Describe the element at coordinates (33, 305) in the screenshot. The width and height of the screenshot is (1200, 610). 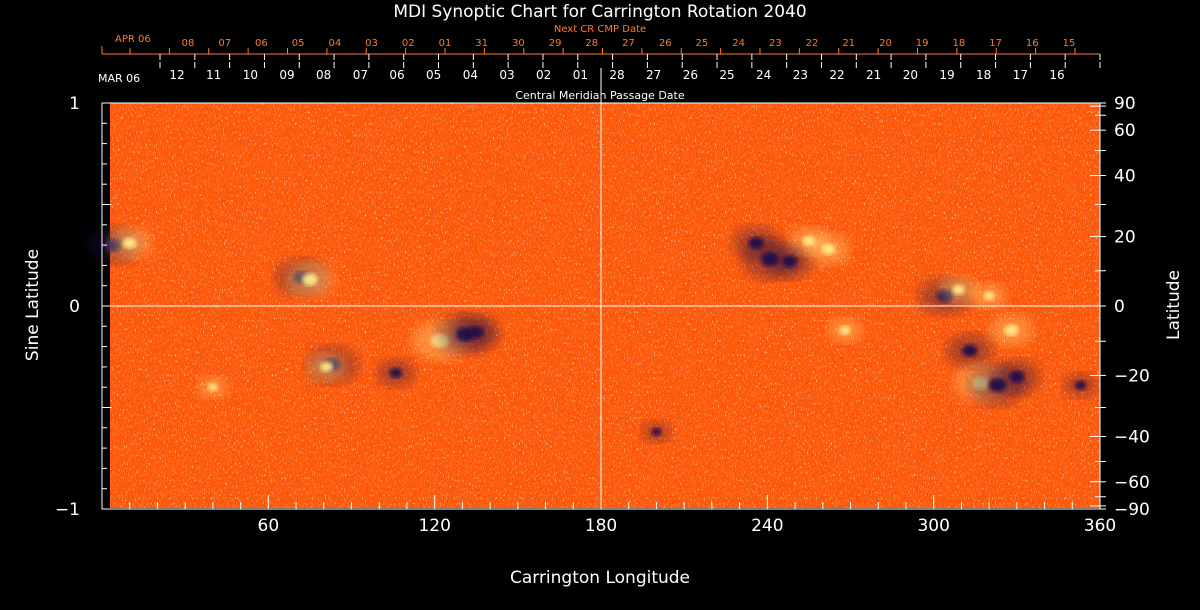
I see `y-axis-left-label: Sine Latitude` at that location.